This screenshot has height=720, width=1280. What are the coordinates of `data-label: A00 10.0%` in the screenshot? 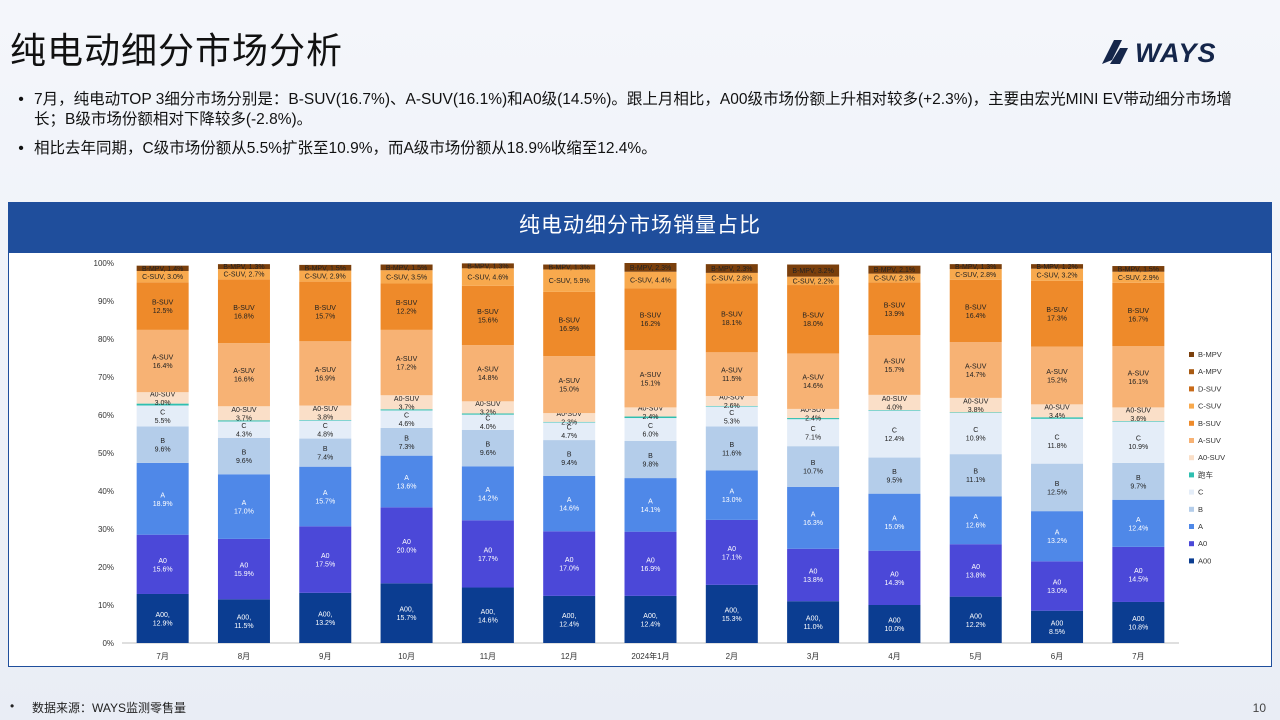 It's located at (894, 626).